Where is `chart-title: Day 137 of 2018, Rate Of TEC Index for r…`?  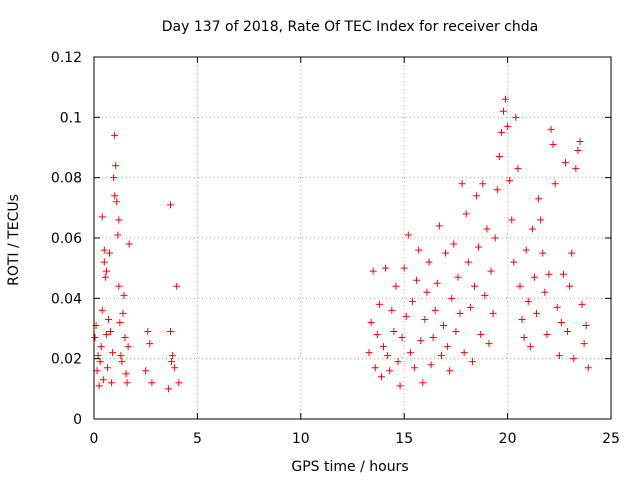 chart-title: Day 137 of 2018, Rate Of TEC Index for r… is located at coordinates (350, 27).